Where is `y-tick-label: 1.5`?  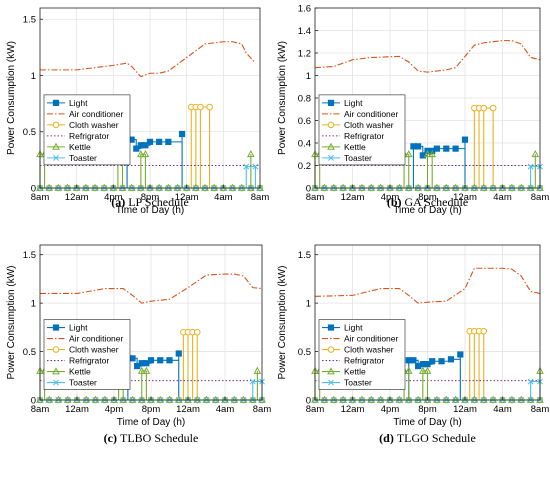 y-tick-label: 1.5 is located at coordinates (304, 255).